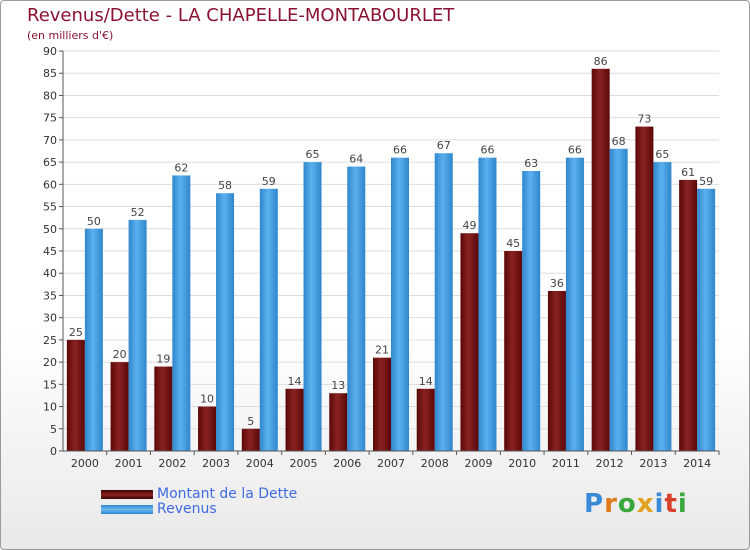 Image resolution: width=750 pixels, height=550 pixels. What do you see at coordinates (50, 340) in the screenshot?
I see `y-tick-label-25: 25` at bounding box center [50, 340].